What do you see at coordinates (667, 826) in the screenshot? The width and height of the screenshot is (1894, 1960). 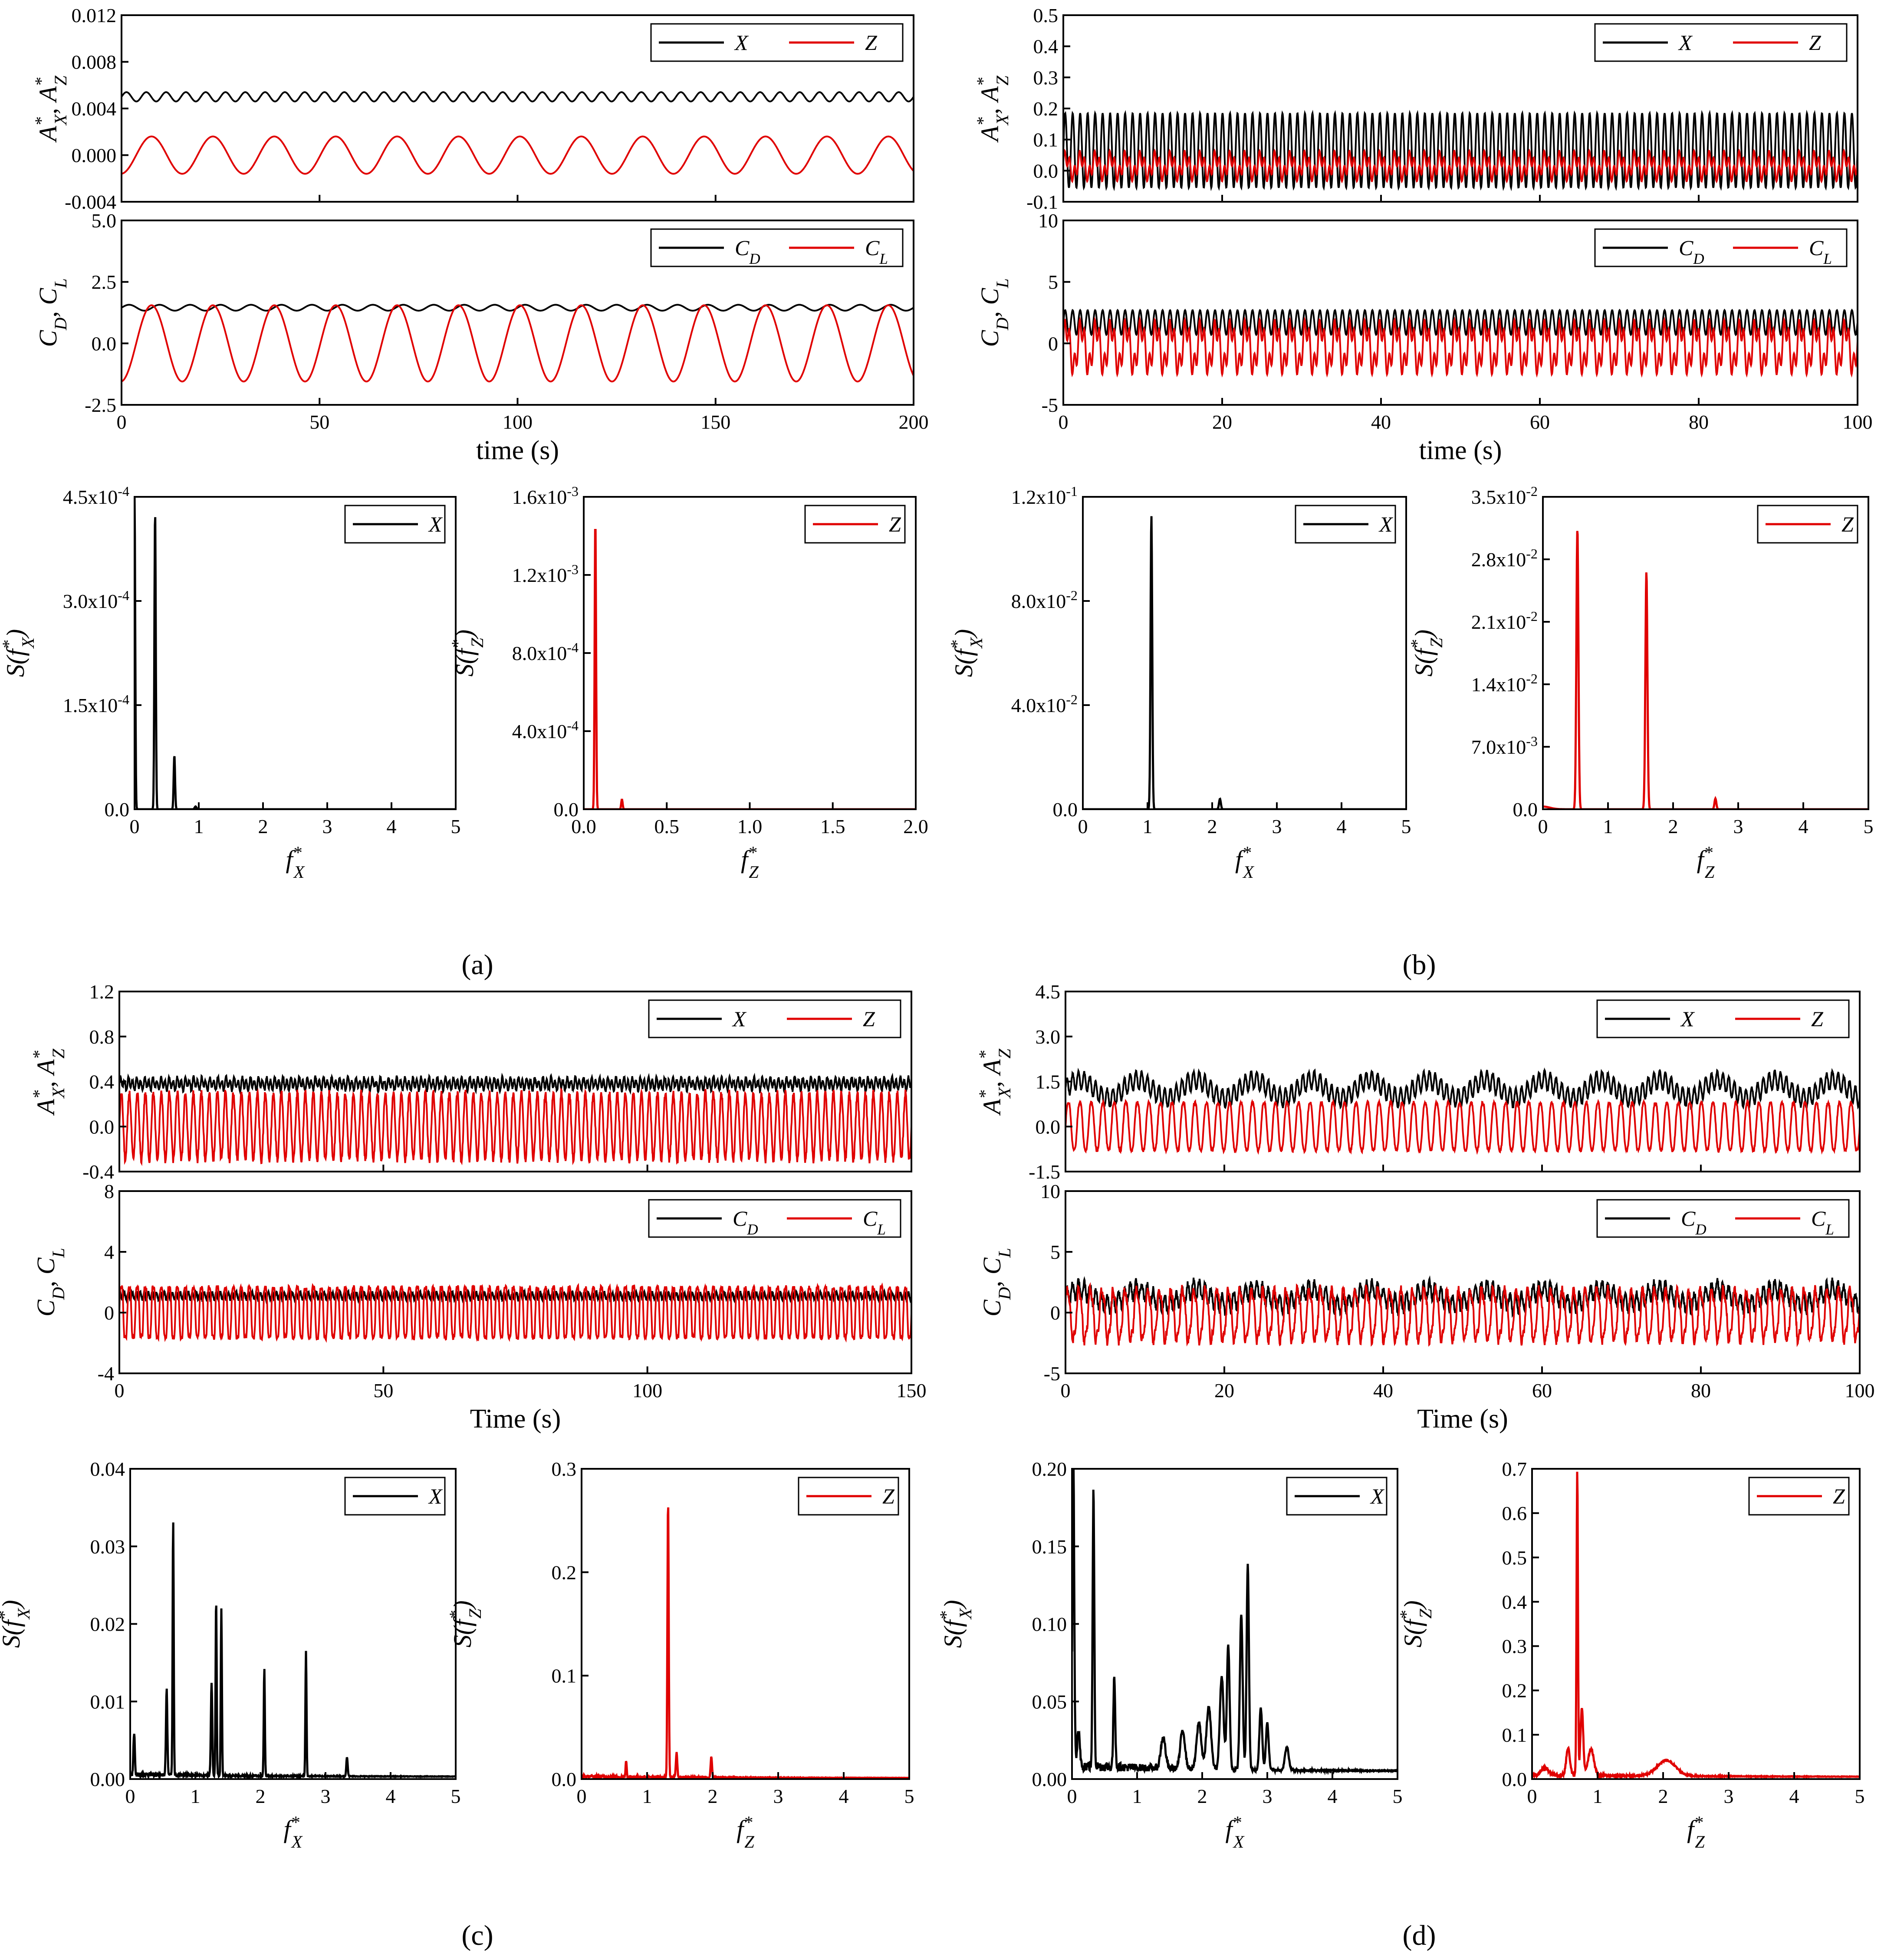 I see `x-tick-label: 0.5` at bounding box center [667, 826].